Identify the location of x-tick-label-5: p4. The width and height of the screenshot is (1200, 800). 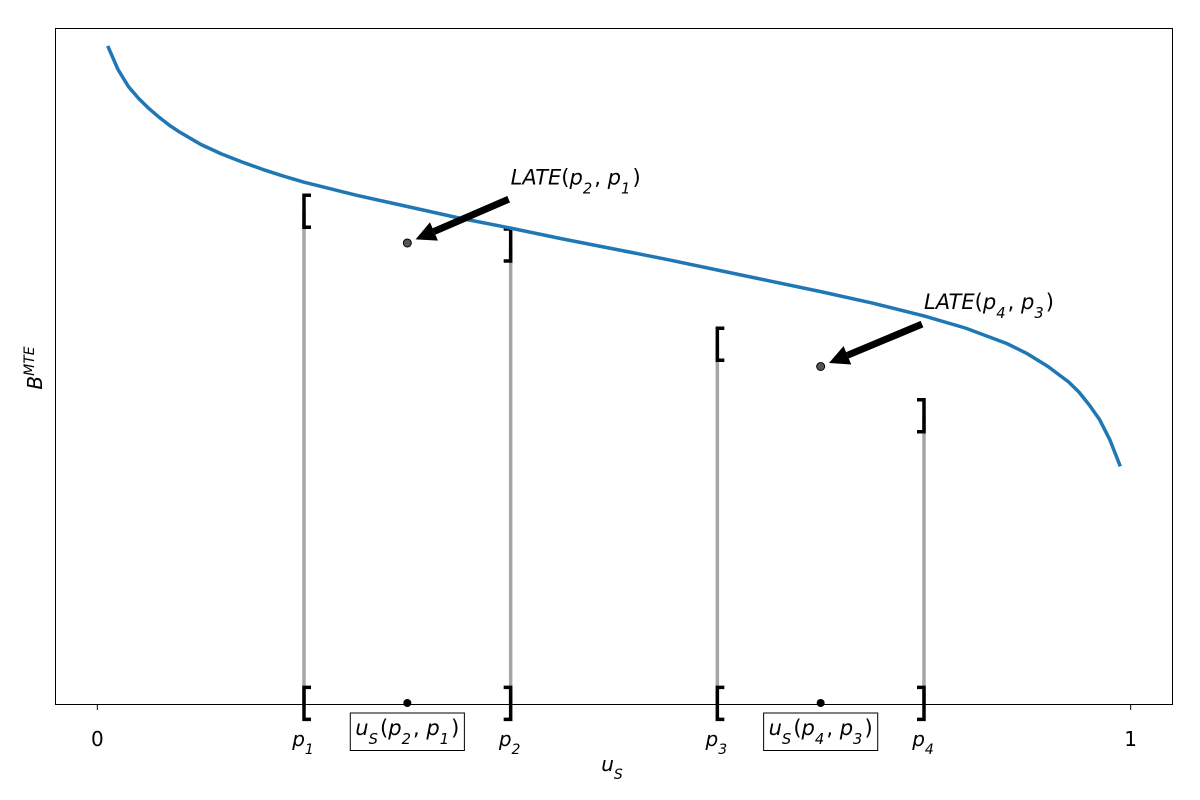
(923, 742).